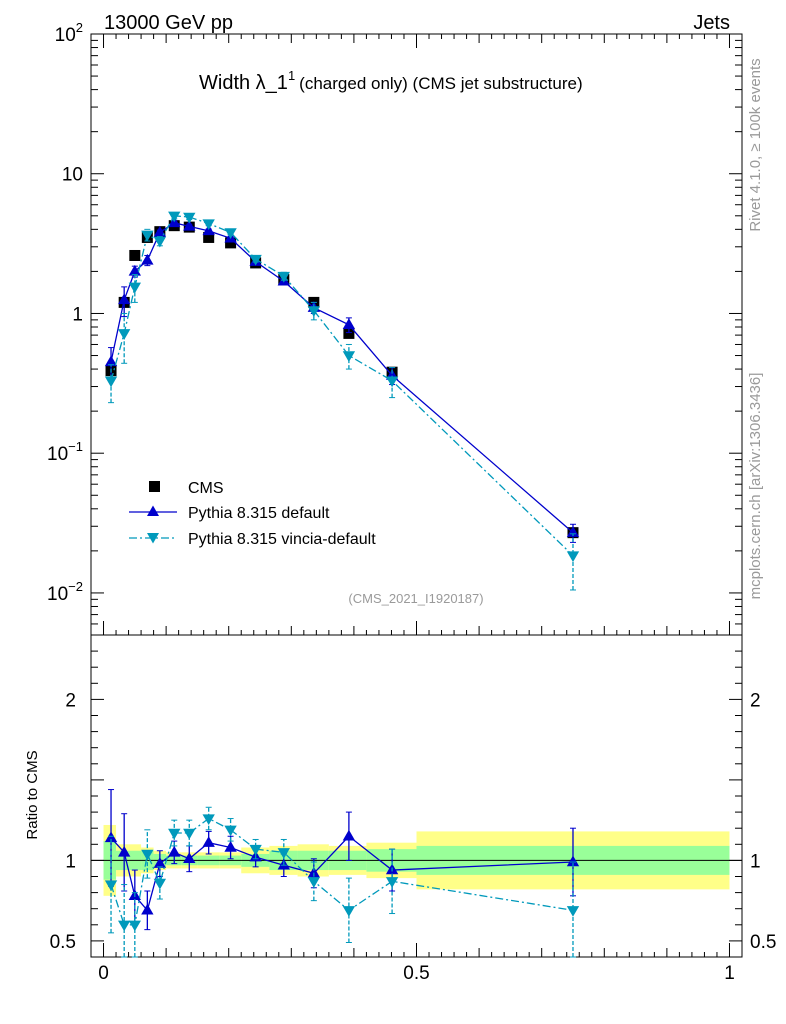 The width and height of the screenshot is (786, 1024). I want to click on ratio-ylabel: Ratio to CMS, so click(32, 794).